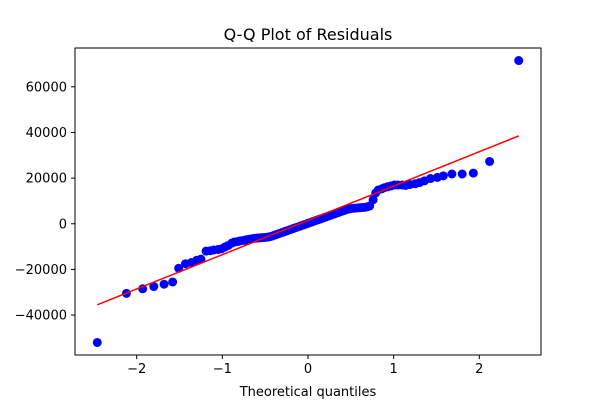  I want to click on y-axis: −40000 −20000 0 20000 40000 60000, so click(45, 202).